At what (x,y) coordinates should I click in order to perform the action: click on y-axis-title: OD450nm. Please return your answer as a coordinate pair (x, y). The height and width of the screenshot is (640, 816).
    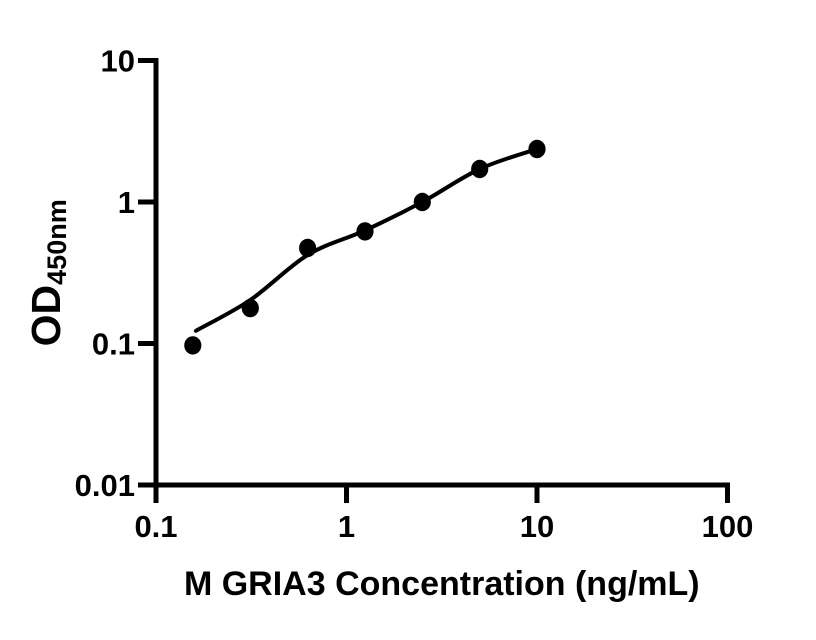
    Looking at the image, I should click on (47, 272).